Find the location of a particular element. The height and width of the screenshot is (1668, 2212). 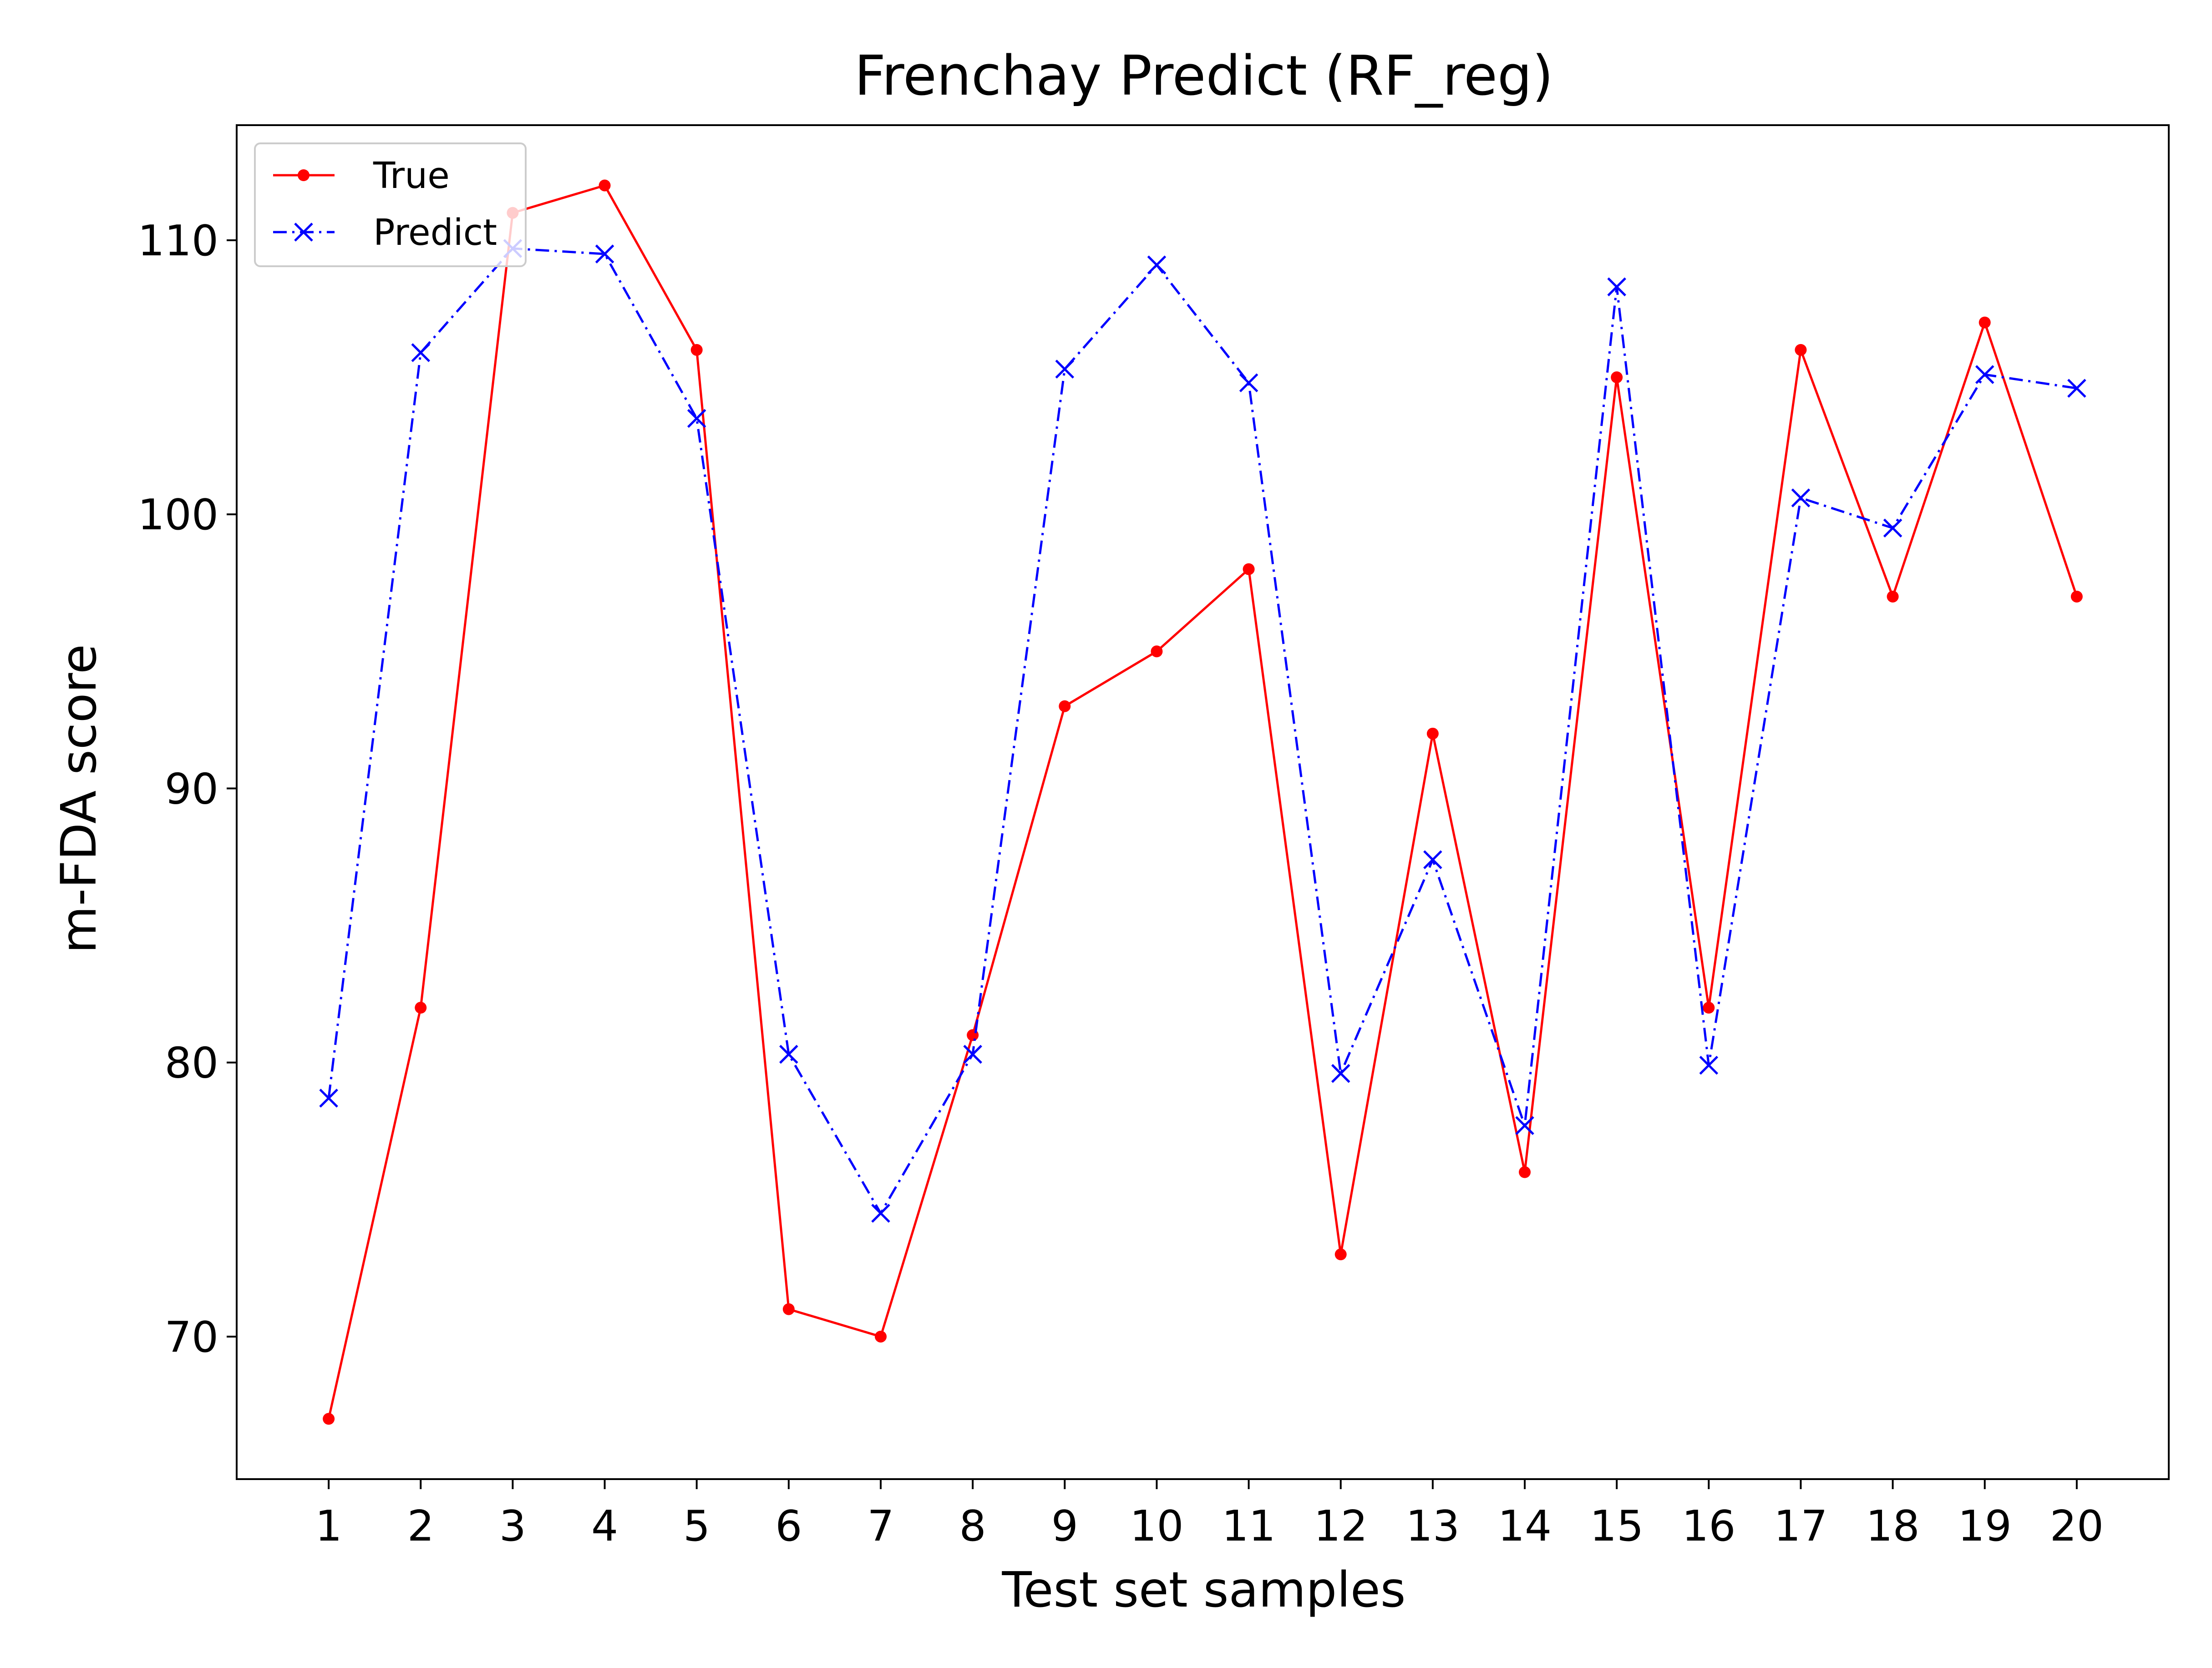

legend-label-predict: Predict is located at coordinates (435, 232).